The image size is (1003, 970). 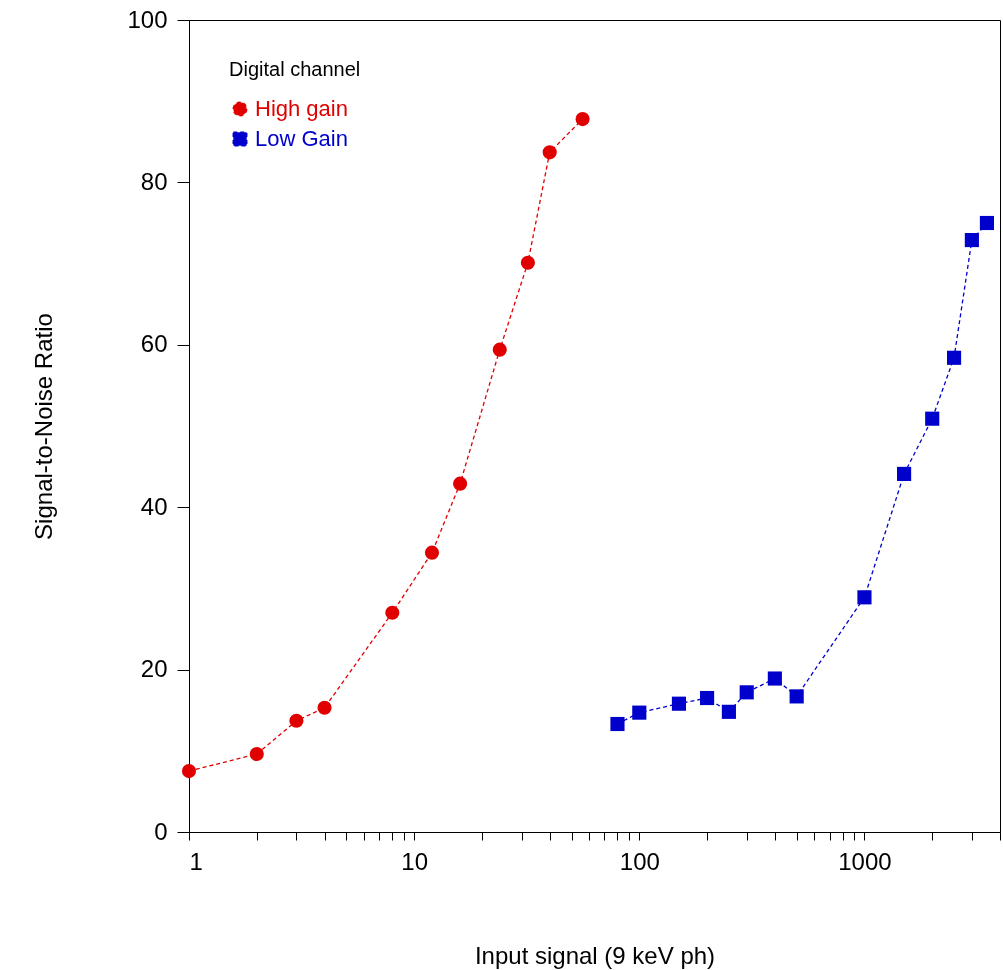 What do you see at coordinates (414, 861) in the screenshot?
I see `x-tick-label: 10` at bounding box center [414, 861].